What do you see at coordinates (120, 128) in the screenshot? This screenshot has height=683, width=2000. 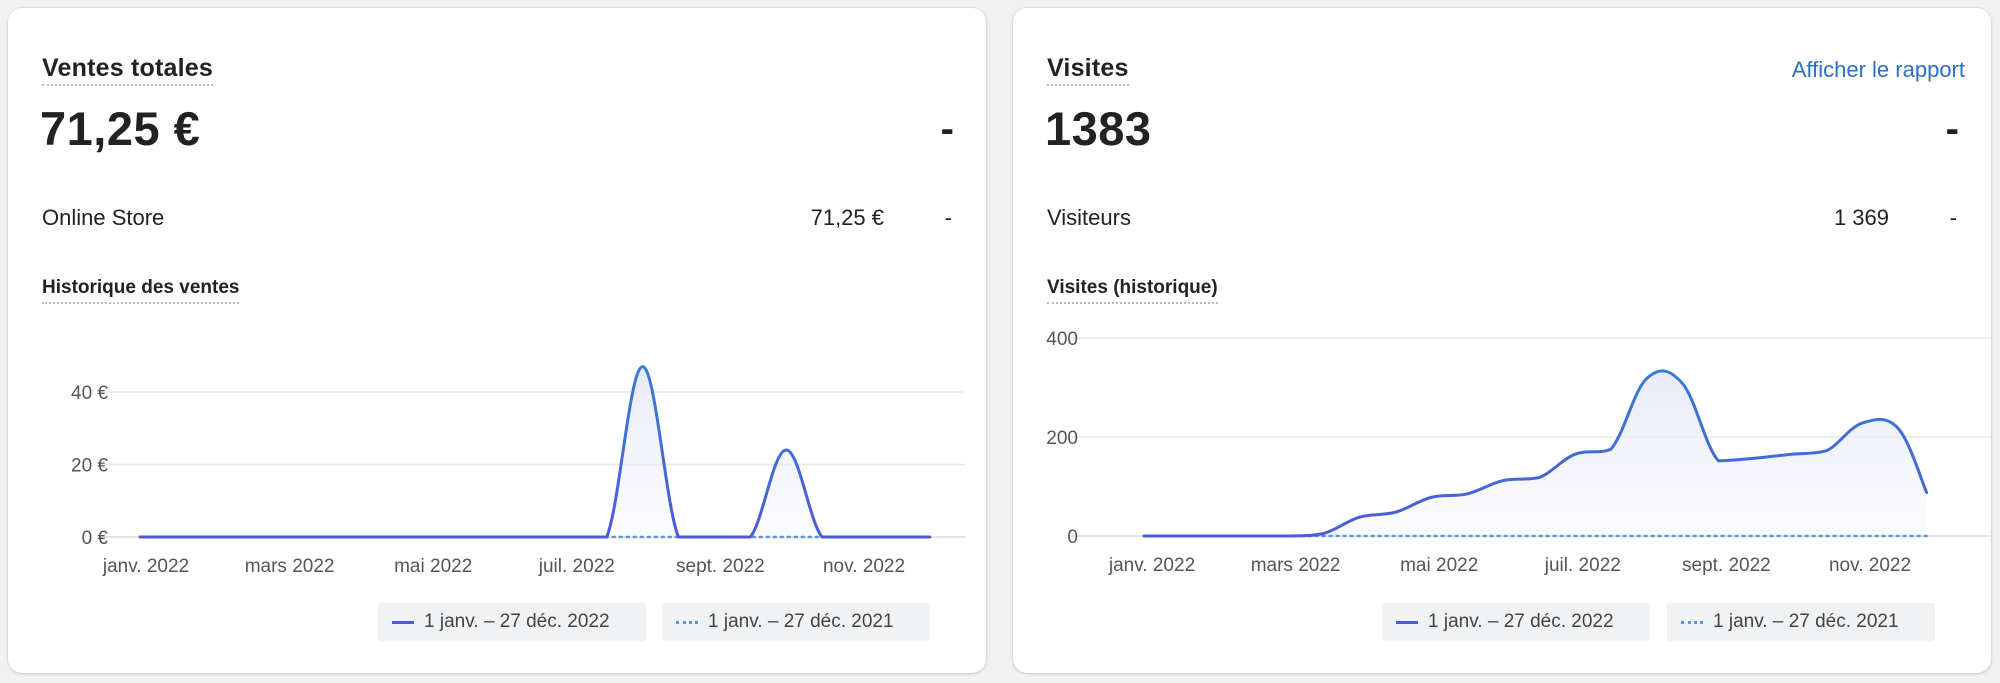 I see `sales-total-value: 71,25 €` at bounding box center [120, 128].